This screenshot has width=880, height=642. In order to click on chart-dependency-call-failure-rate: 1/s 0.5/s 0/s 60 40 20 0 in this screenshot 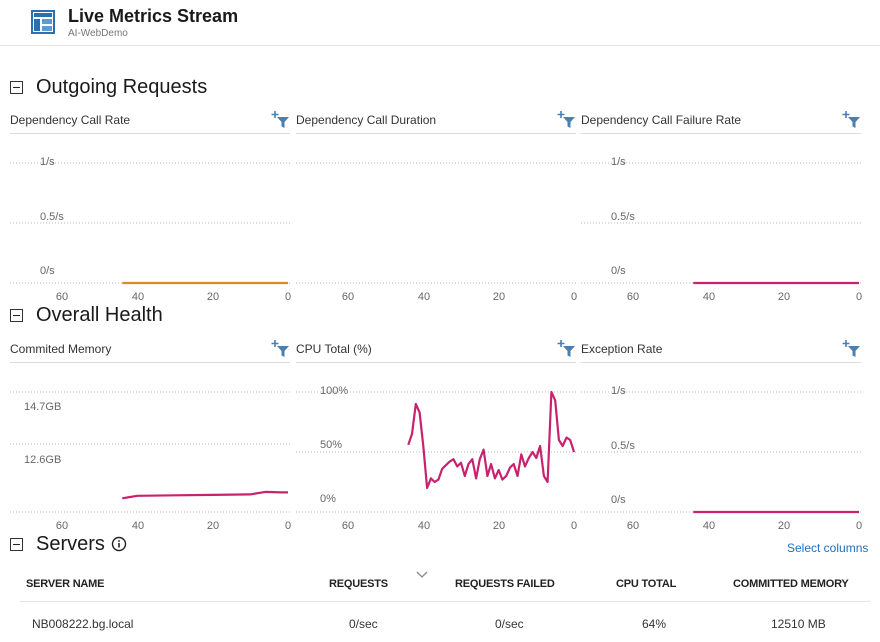, I will do `click(721, 218)`.